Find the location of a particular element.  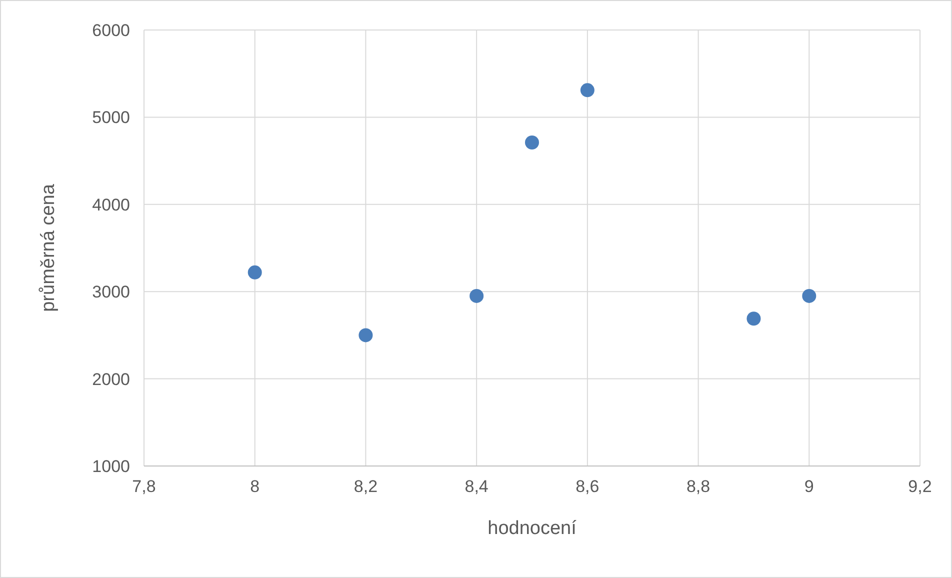

y-axis-title: průměrná cena is located at coordinates (48, 248).